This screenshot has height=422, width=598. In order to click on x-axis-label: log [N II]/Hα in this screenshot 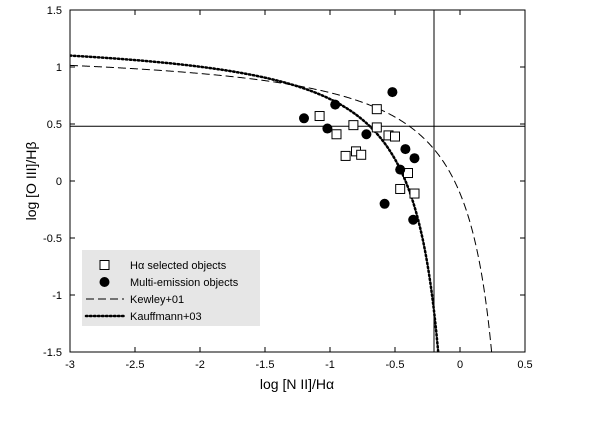, I will do `click(297, 384)`.